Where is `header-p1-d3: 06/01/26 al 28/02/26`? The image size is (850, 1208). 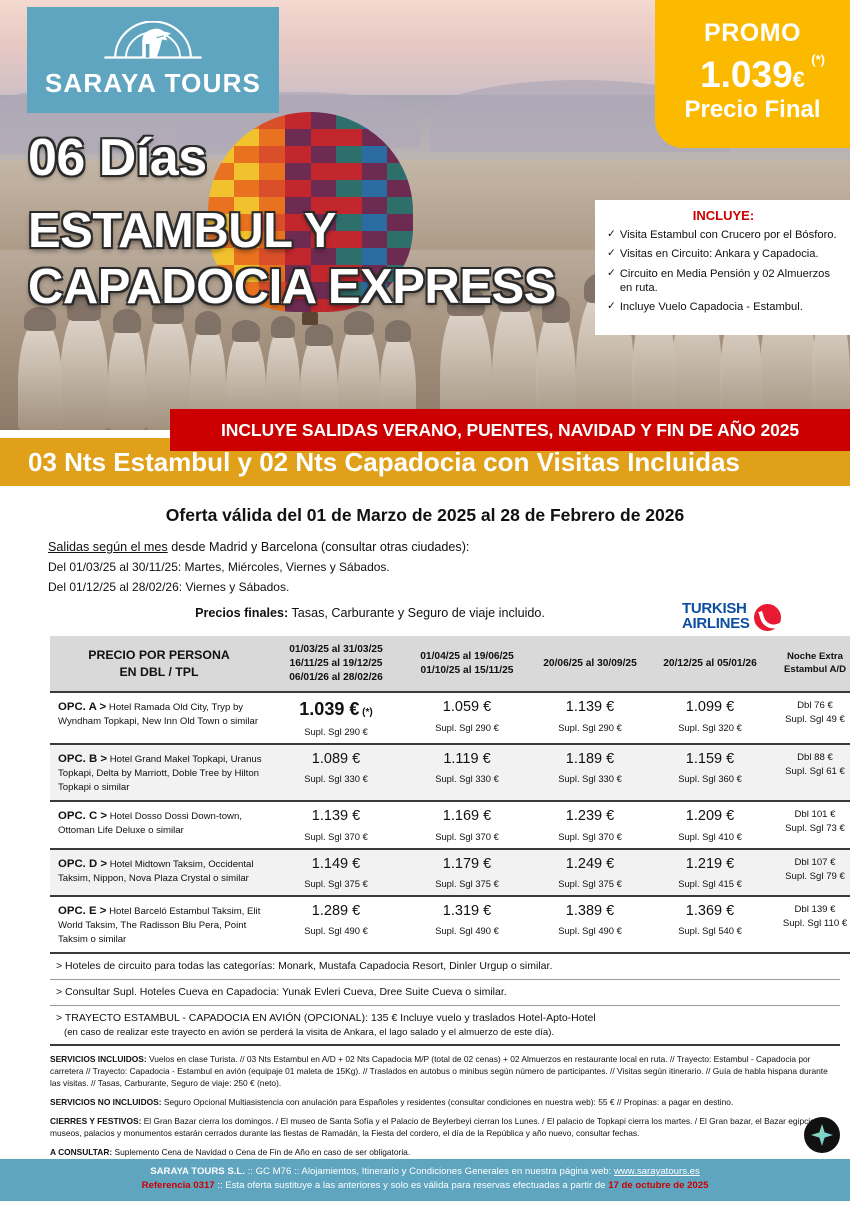 header-p1-d3: 06/01/26 al 28/02/26 is located at coordinates (336, 677).